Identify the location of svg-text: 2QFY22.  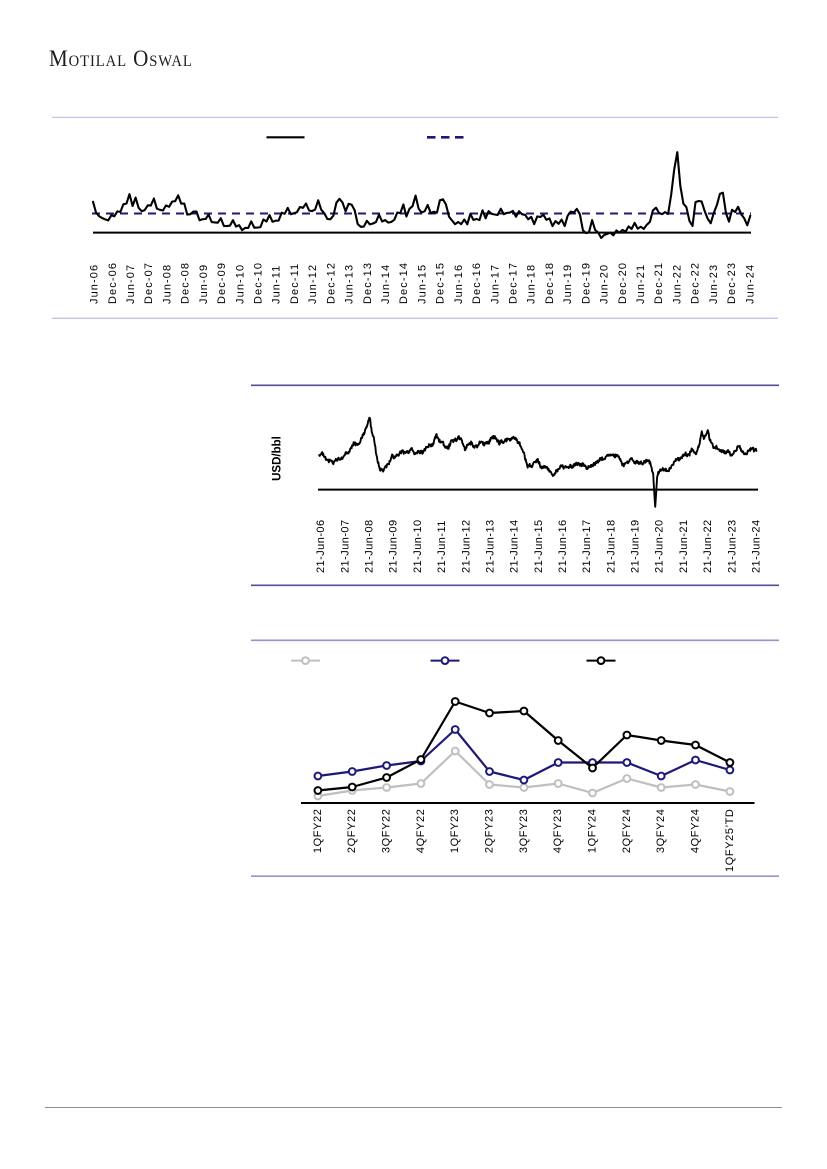
(352, 831).